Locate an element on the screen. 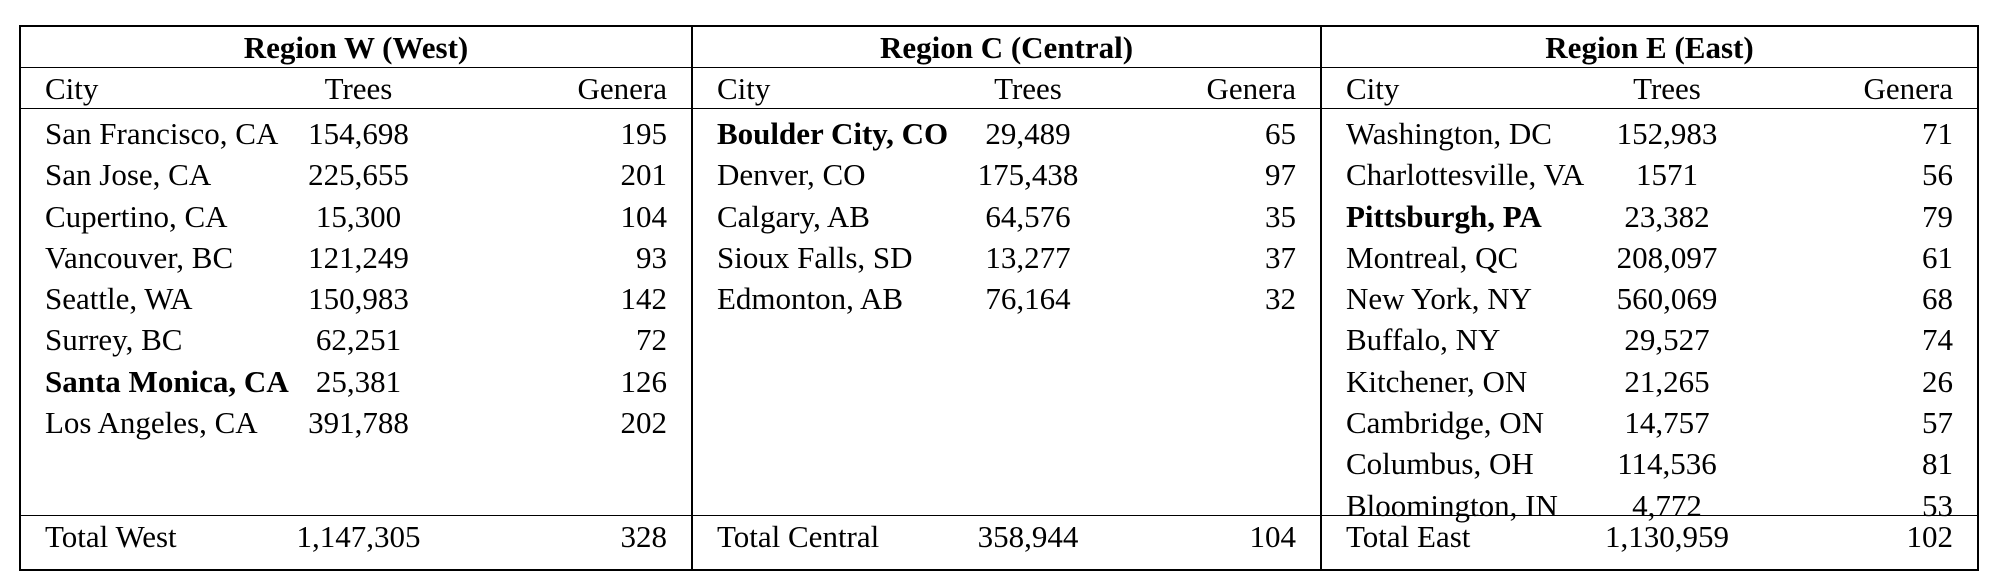 This screenshot has width=1999, height=588. city-cell: Boulder City, CO is located at coordinates (833, 133).